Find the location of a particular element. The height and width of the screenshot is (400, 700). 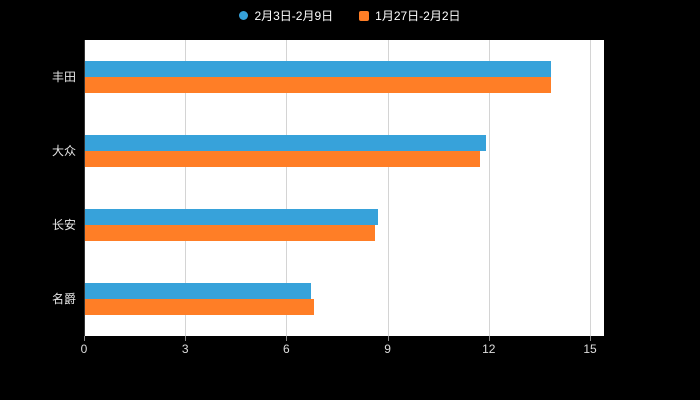

x-axis-tick-label: 12 is located at coordinates (489, 349).